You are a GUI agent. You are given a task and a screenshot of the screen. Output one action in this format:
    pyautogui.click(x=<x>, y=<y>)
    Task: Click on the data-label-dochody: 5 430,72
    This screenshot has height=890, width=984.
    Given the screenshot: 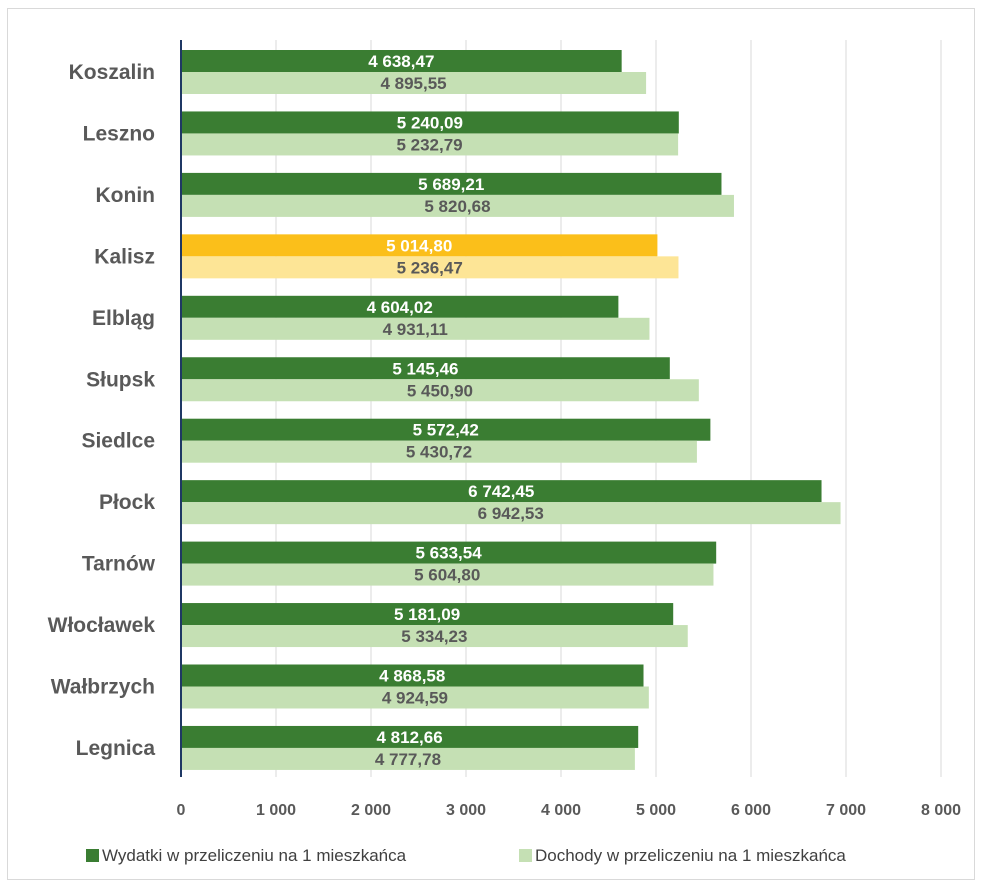 What is the action you would take?
    pyautogui.click(x=439, y=452)
    